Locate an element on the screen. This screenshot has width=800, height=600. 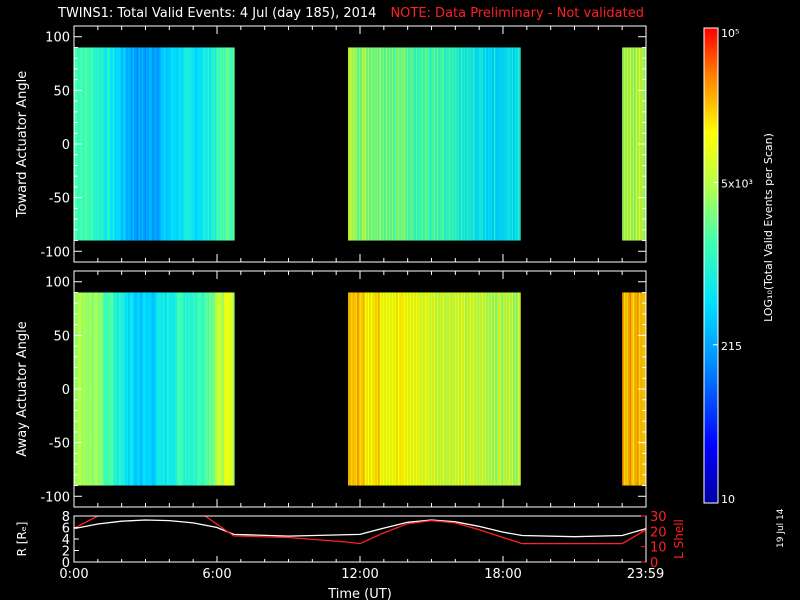
panel-frame is located at coordinates (360, 539).